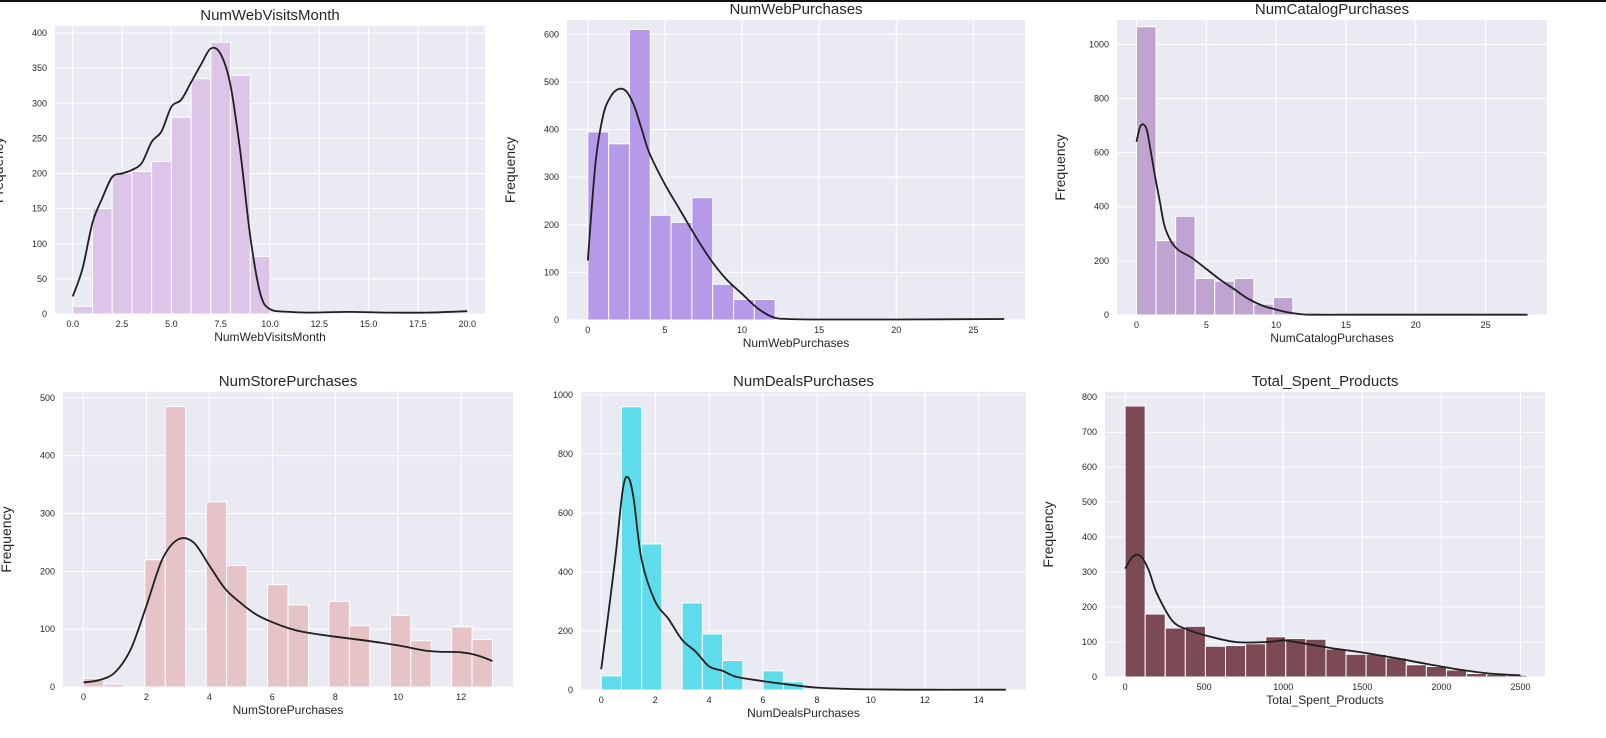  Describe the element at coordinates (1089, 432) in the screenshot. I see `y-tick-label: 700` at that location.